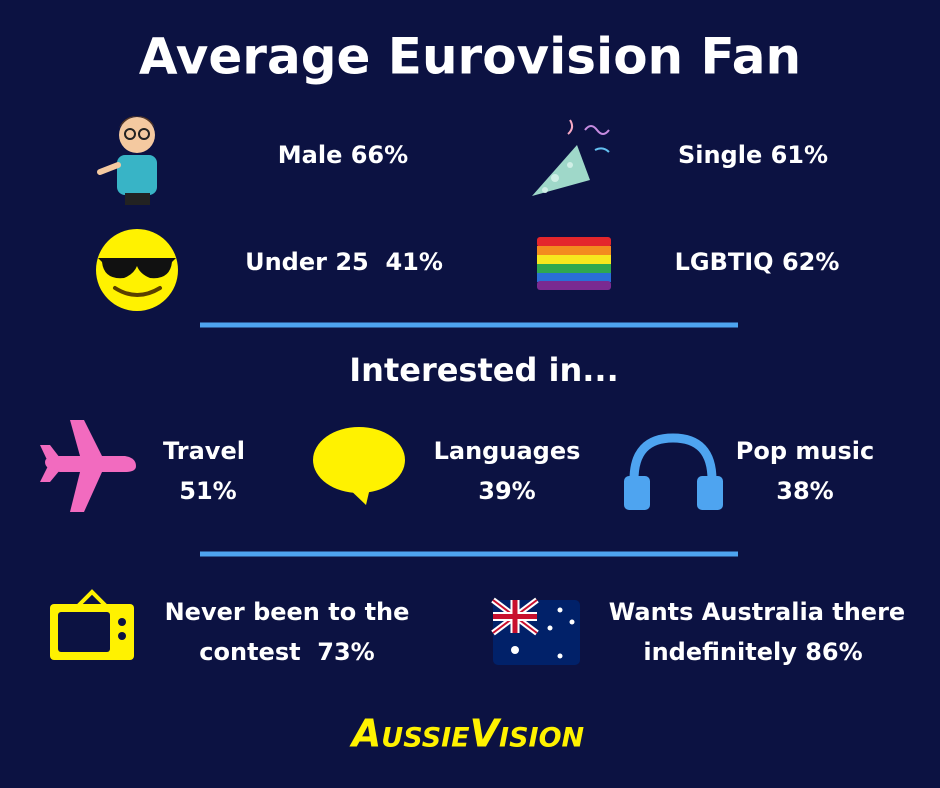 Image resolution: width=940 pixels, height=788 pixels. Describe the element at coordinates (344, 262) in the screenshot. I see `profile-text: Under 25 41%` at that location.